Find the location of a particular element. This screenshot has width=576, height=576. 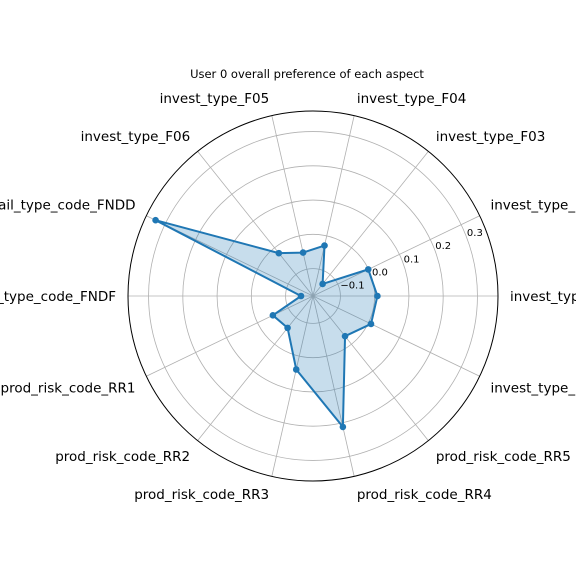

radial-tick-label-0: −0.1 is located at coordinates (352, 286).